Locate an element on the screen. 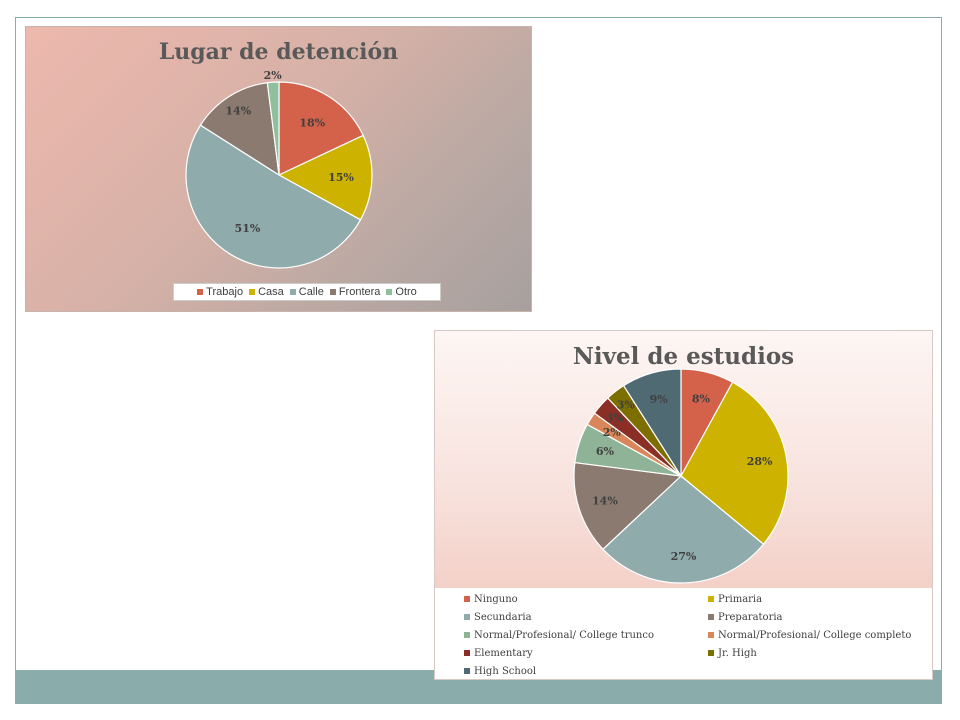 The width and height of the screenshot is (960, 720). legend-item: Frontera is located at coordinates (355, 292).